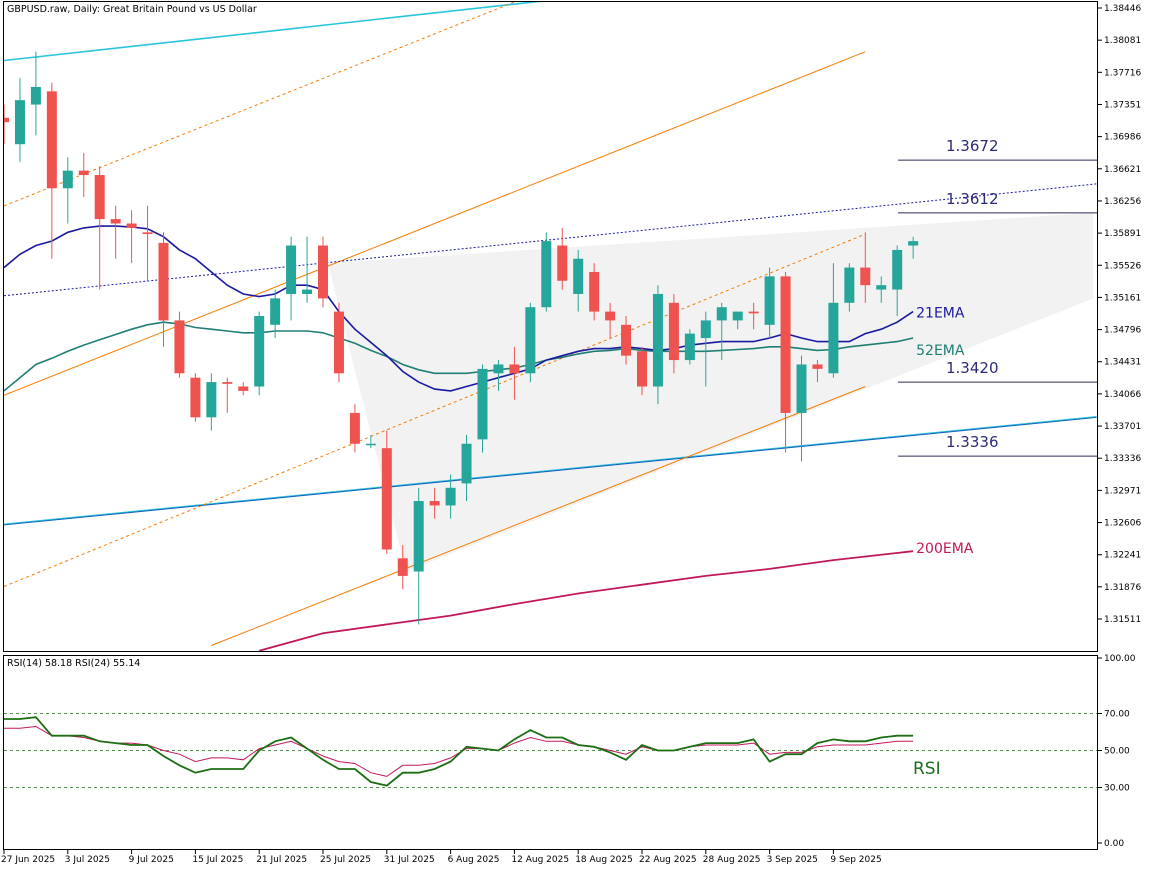 The image size is (1152, 870). What do you see at coordinates (972, 442) in the screenshot?
I see `level-label-3: 1.3336` at bounding box center [972, 442].